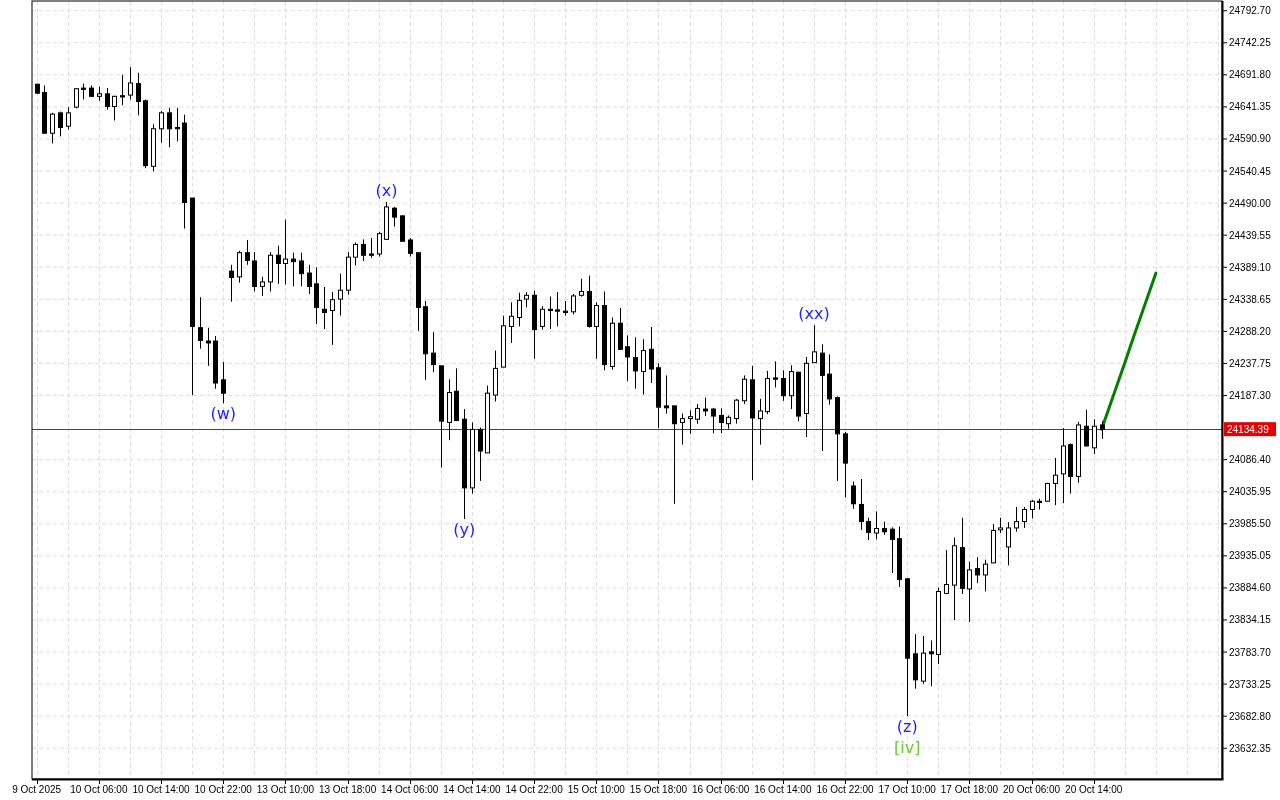 The image size is (1280, 800). What do you see at coordinates (1250, 492) in the screenshot?
I see `y-tick-label: 24035.95` at bounding box center [1250, 492].